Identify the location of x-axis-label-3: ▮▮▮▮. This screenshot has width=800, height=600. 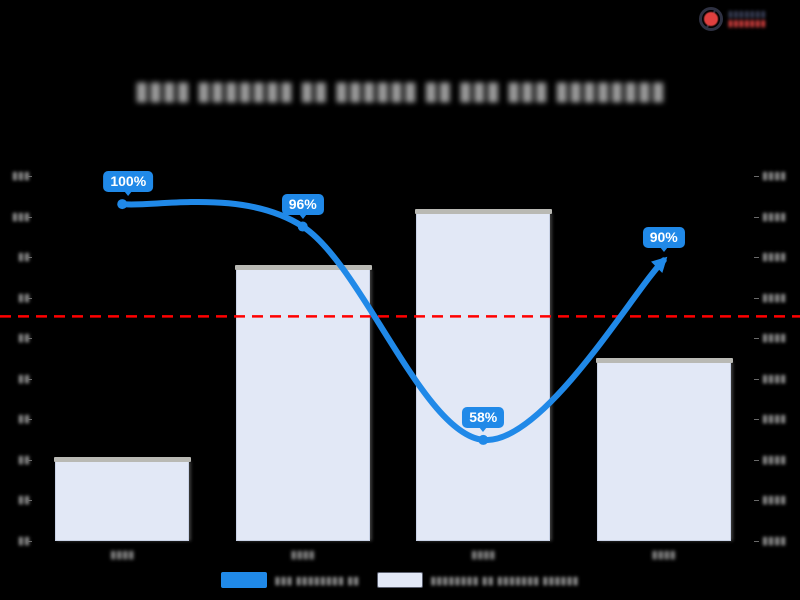
(483, 555).